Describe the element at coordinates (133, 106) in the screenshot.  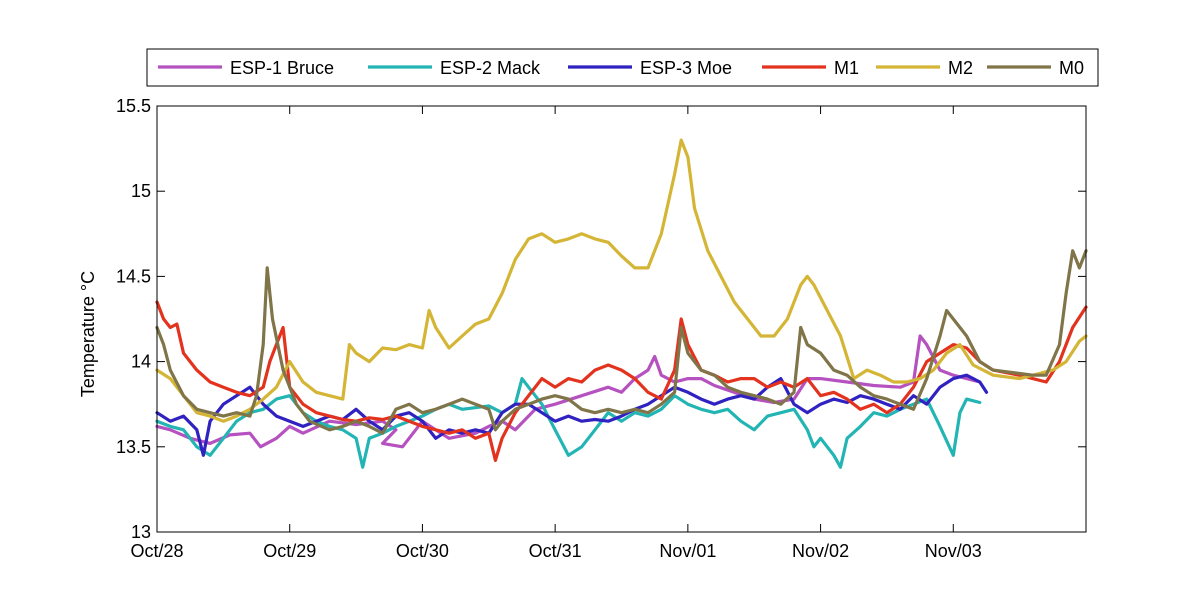
I see `y-tick-label: 15.5` at that location.